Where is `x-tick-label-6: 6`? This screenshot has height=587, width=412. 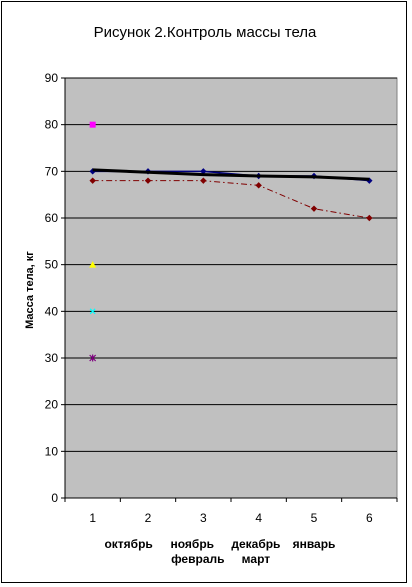 x-tick-label-6: 6 is located at coordinates (369, 518).